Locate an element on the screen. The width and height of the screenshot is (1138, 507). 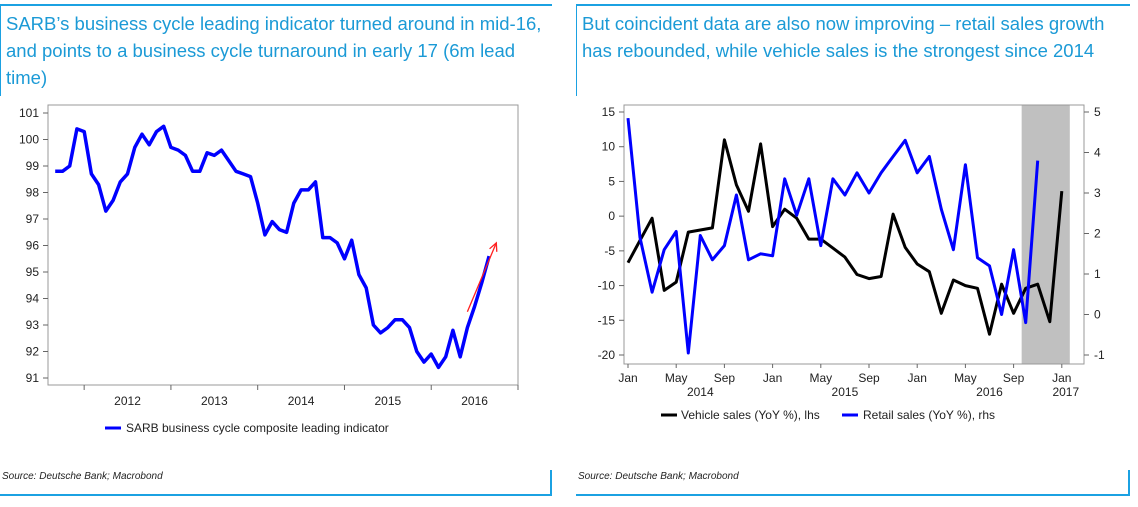
shaded-period is located at coordinates (1045, 234).